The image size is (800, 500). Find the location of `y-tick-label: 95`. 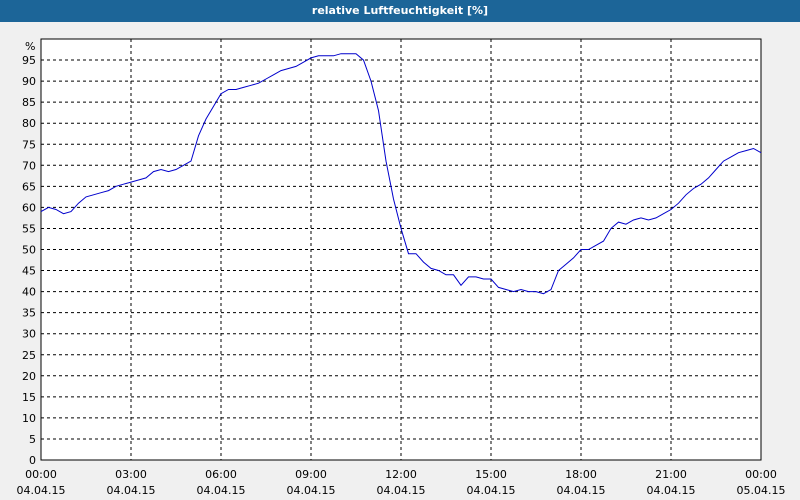

y-tick-label: 95 is located at coordinates (29, 60).